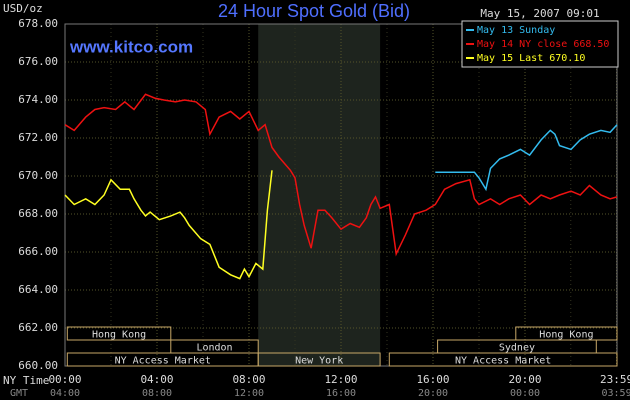  I want to click on y-tick-label: 670.00, so click(38, 175).